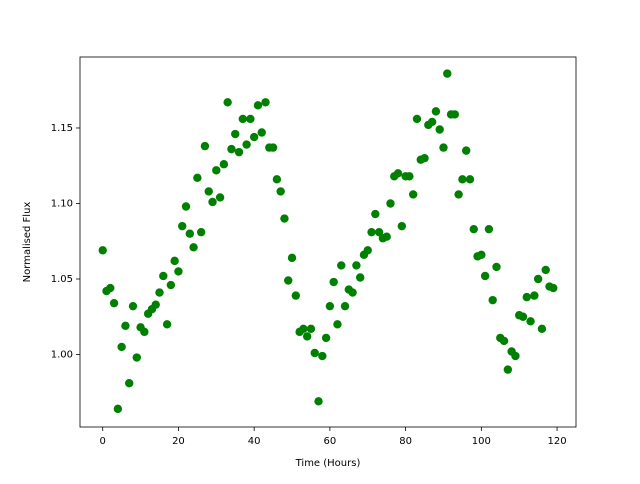  Describe the element at coordinates (103, 441) in the screenshot. I see `x-tick-label: 0` at that location.